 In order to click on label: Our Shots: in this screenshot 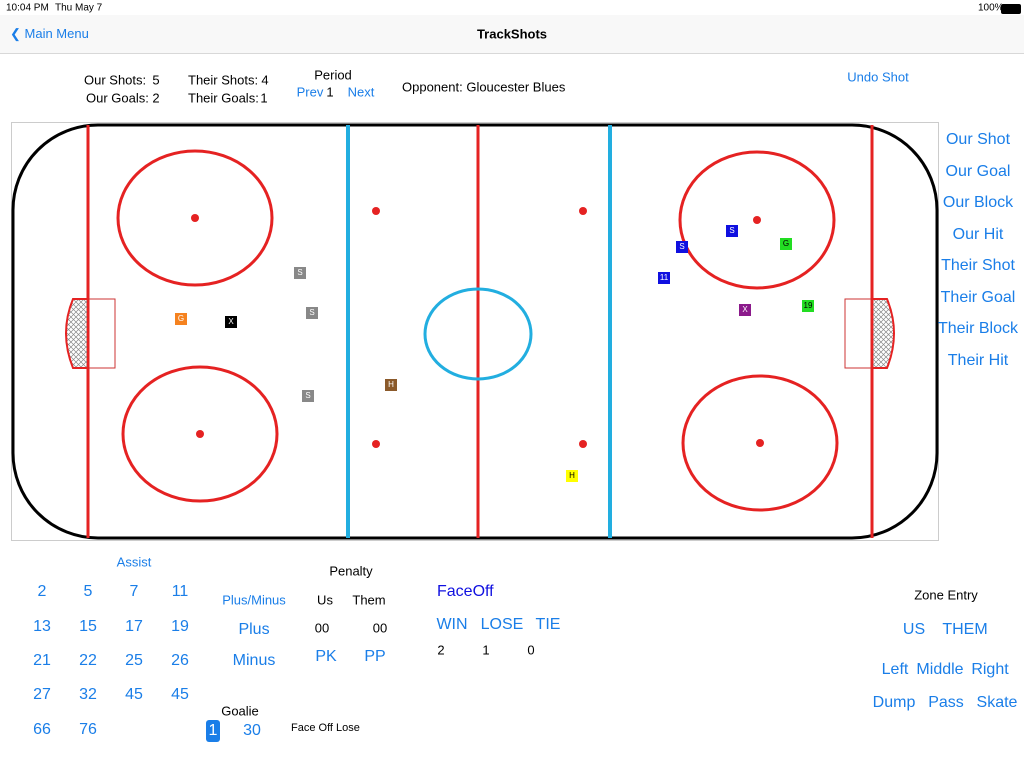, I will do `click(115, 80)`.